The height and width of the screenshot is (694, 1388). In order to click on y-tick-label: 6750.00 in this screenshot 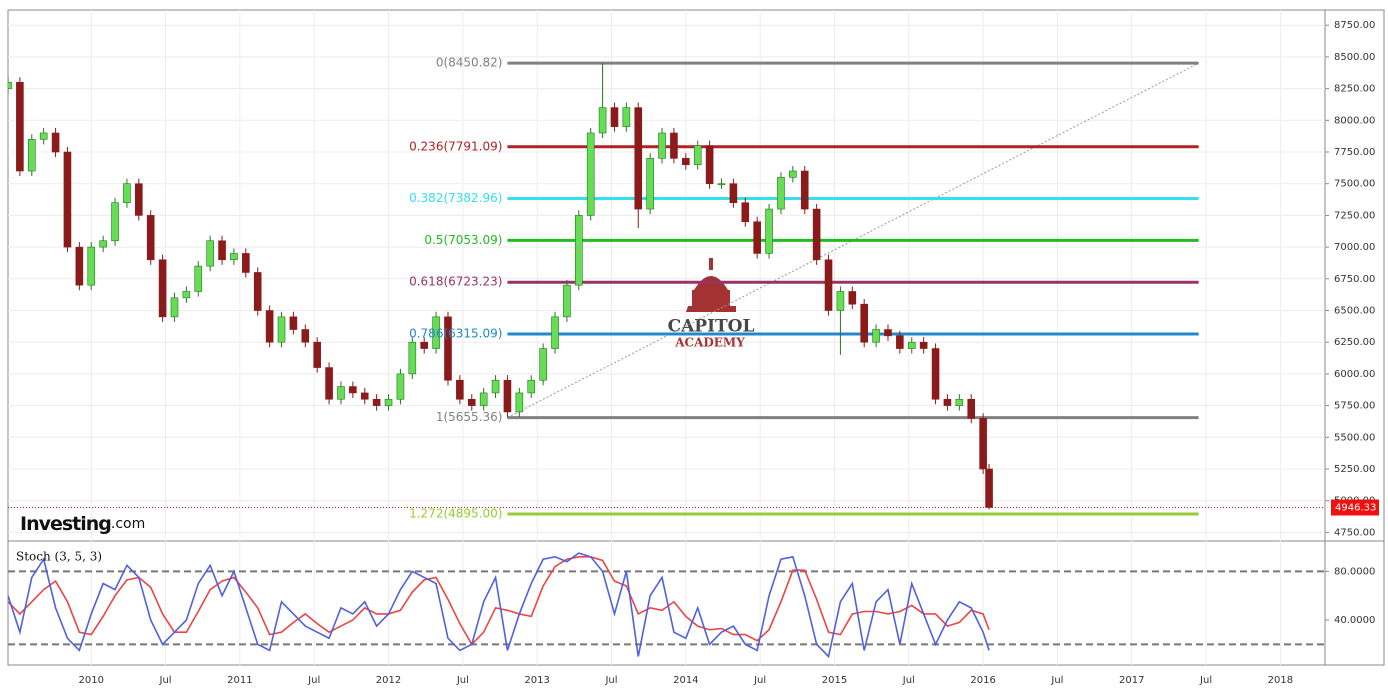, I will do `click(1354, 279)`.